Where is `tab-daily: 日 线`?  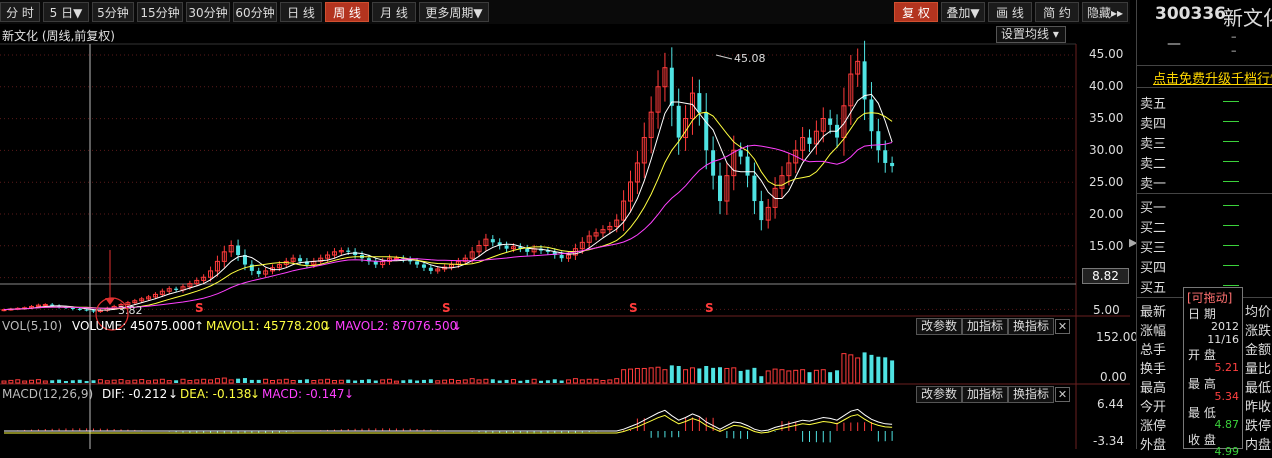
tab-daily: 日 线 is located at coordinates (301, 12).